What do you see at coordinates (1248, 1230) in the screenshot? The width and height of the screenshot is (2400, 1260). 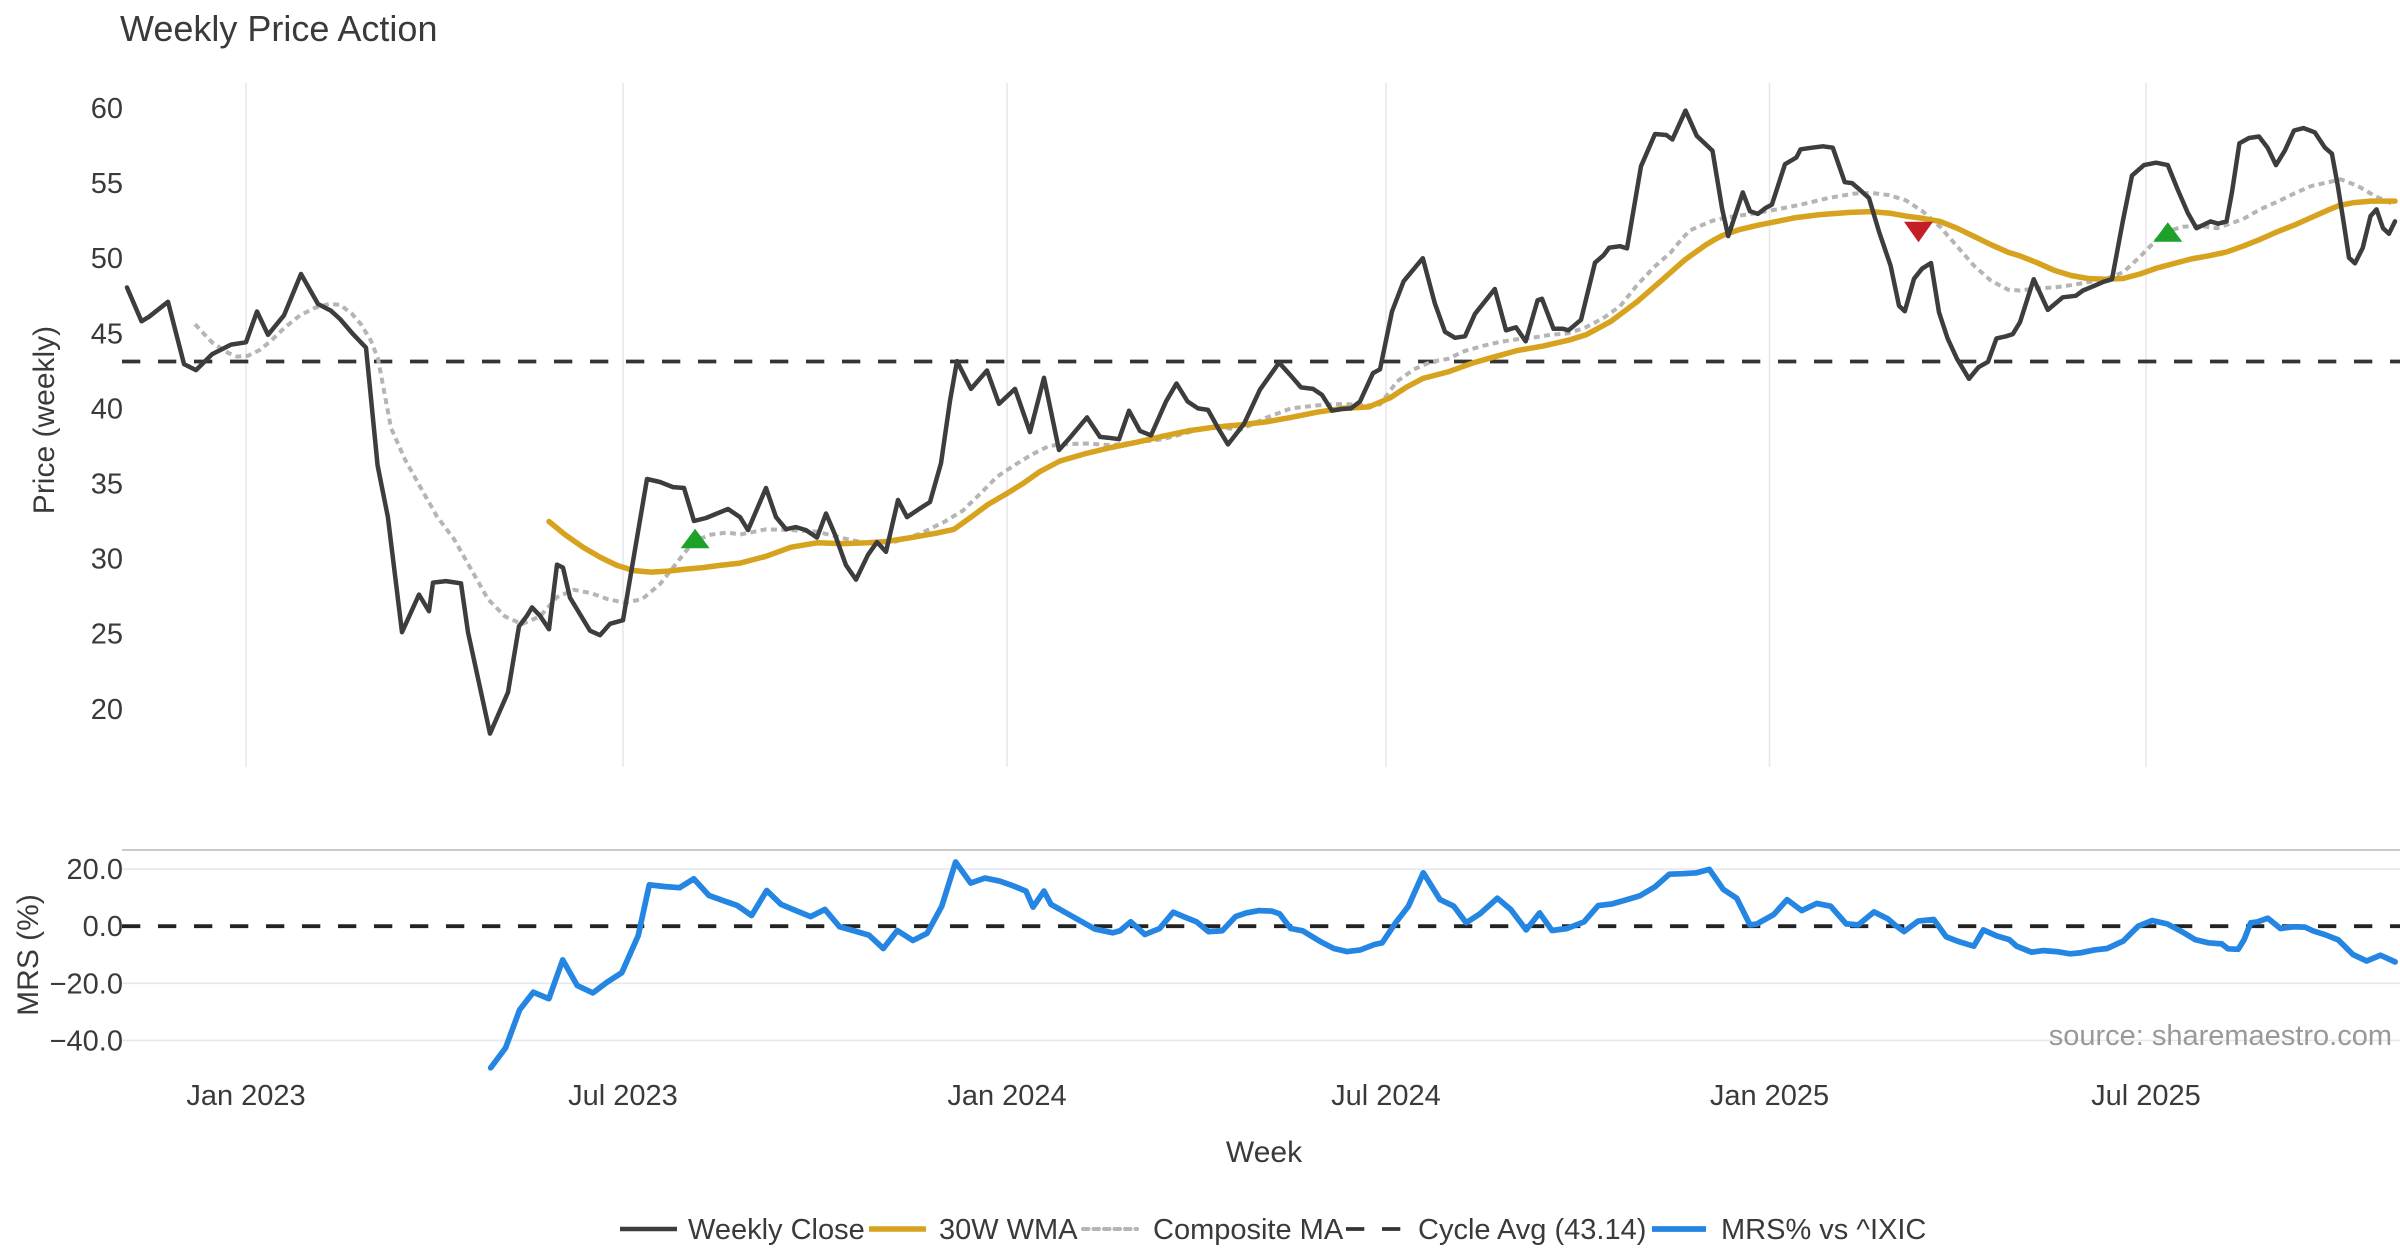 I see `svg-text: Composite MA` at bounding box center [1248, 1230].